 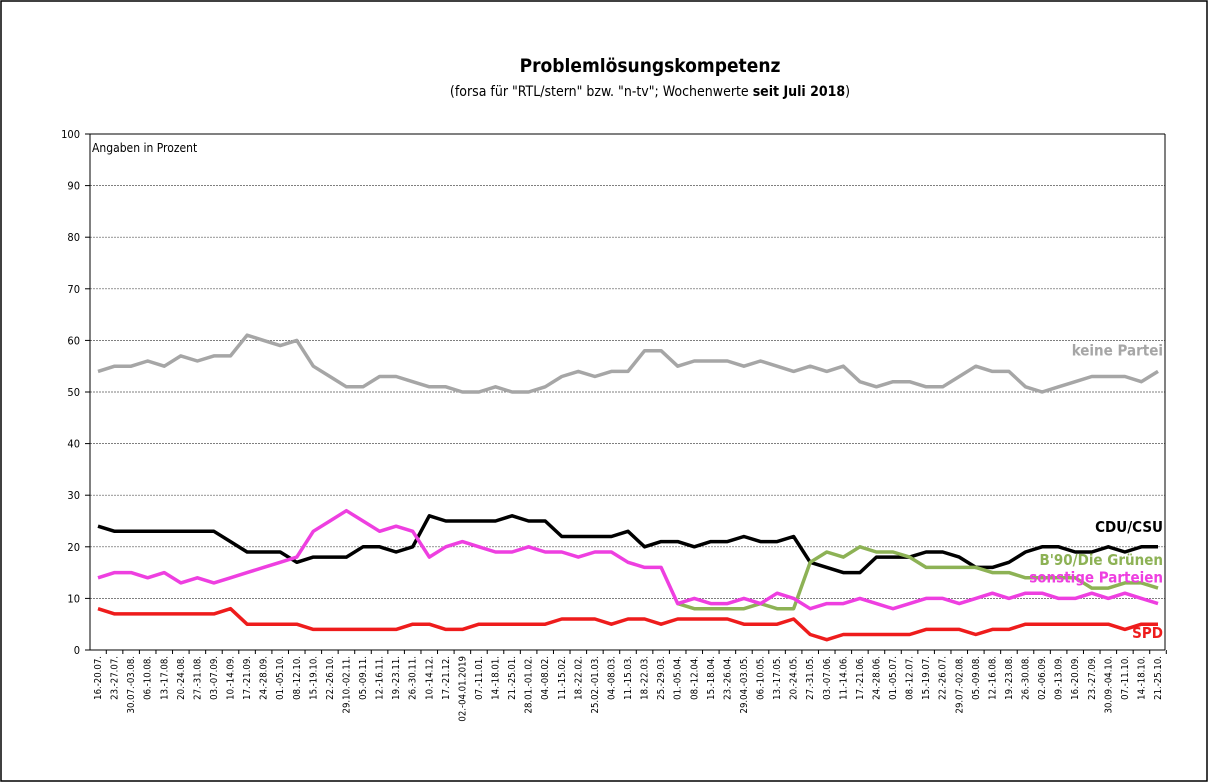 I want to click on x-tick-label: 17.-21.06., so click(x=860, y=678).